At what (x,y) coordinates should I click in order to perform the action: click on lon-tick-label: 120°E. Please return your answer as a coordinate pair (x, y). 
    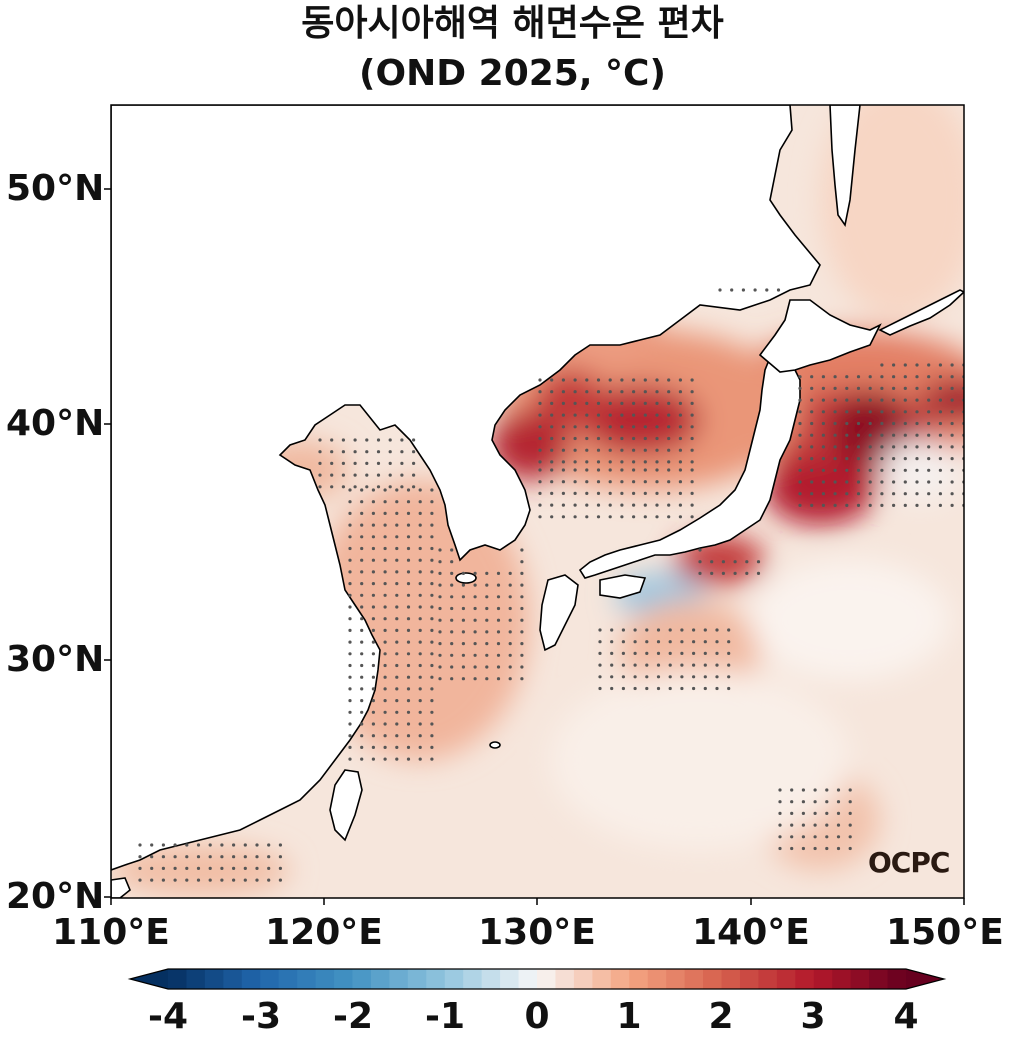
    Looking at the image, I should click on (324, 932).